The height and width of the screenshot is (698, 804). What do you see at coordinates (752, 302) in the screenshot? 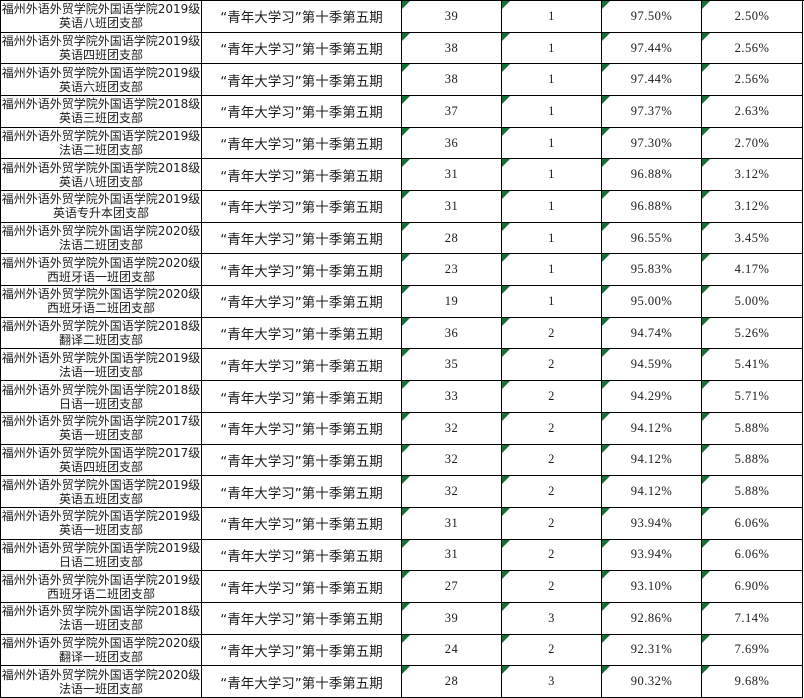
I see `uncompleted-rate-cell: 5.00%` at bounding box center [752, 302].